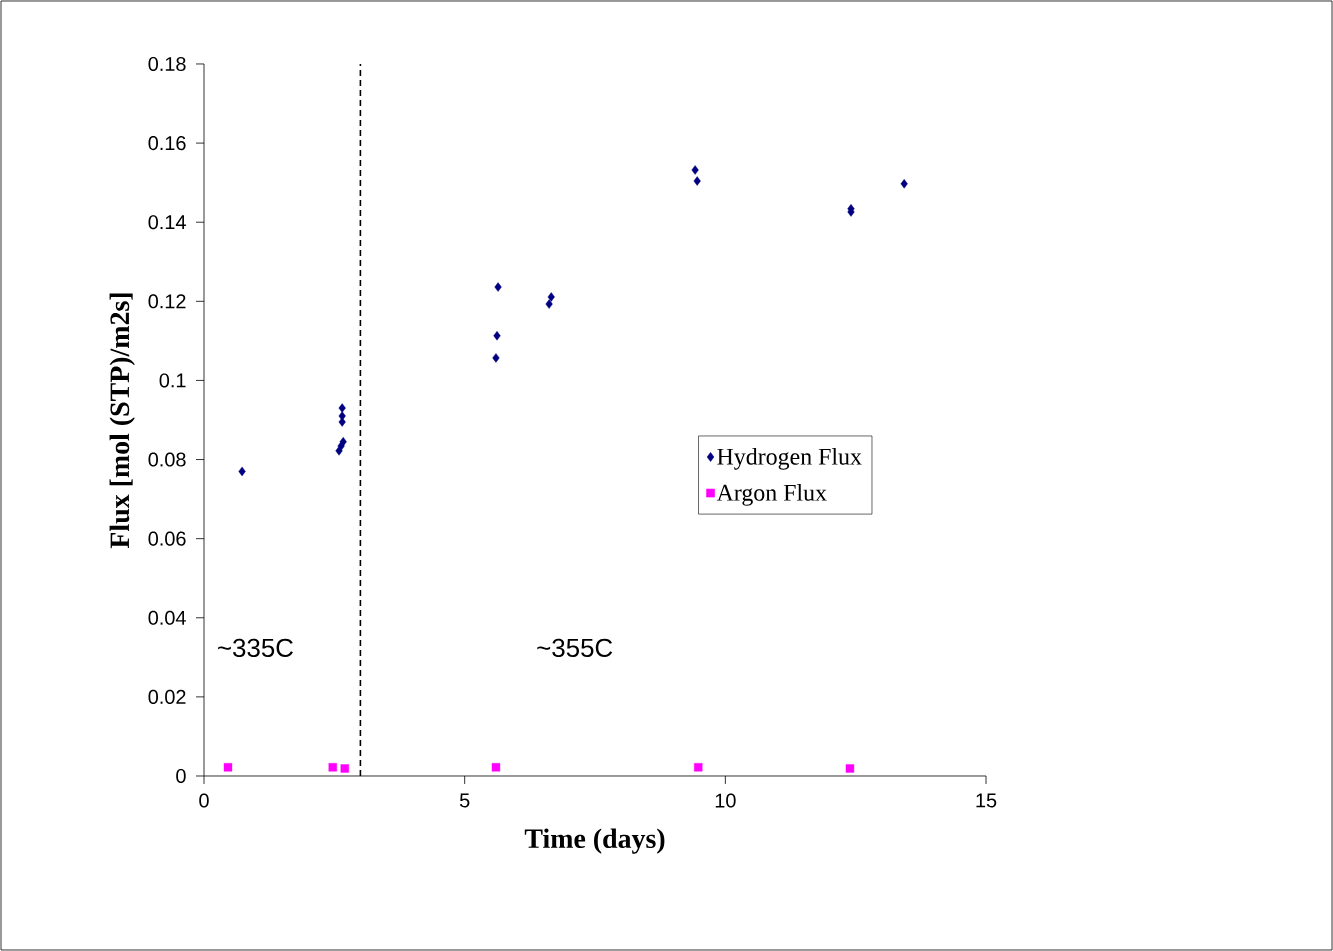 This screenshot has height=951, width=1333. I want to click on y-tick-label: 0.04, so click(167, 617).